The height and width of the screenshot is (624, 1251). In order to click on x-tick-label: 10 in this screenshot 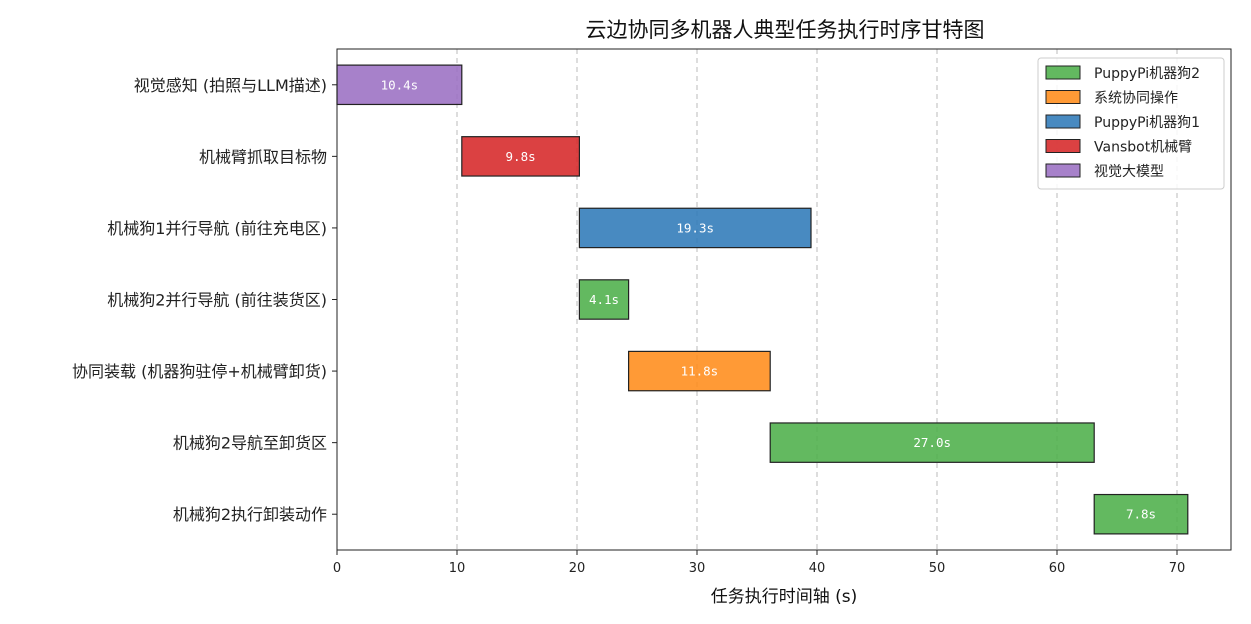, I will do `click(457, 568)`.